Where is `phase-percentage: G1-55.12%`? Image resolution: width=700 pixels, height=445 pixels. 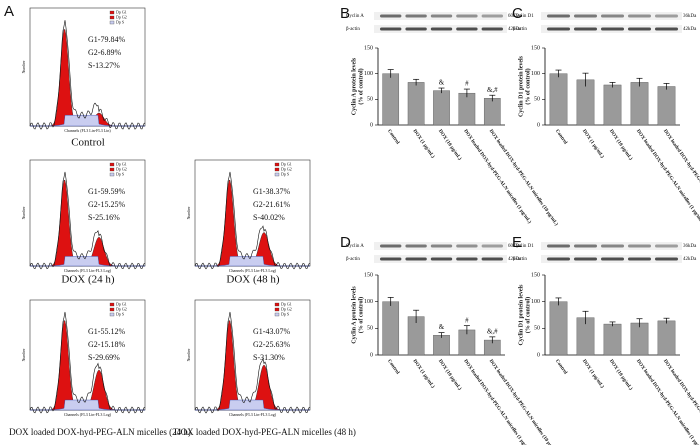
phase-percentage: G1-55.12% is located at coordinates (106, 331).